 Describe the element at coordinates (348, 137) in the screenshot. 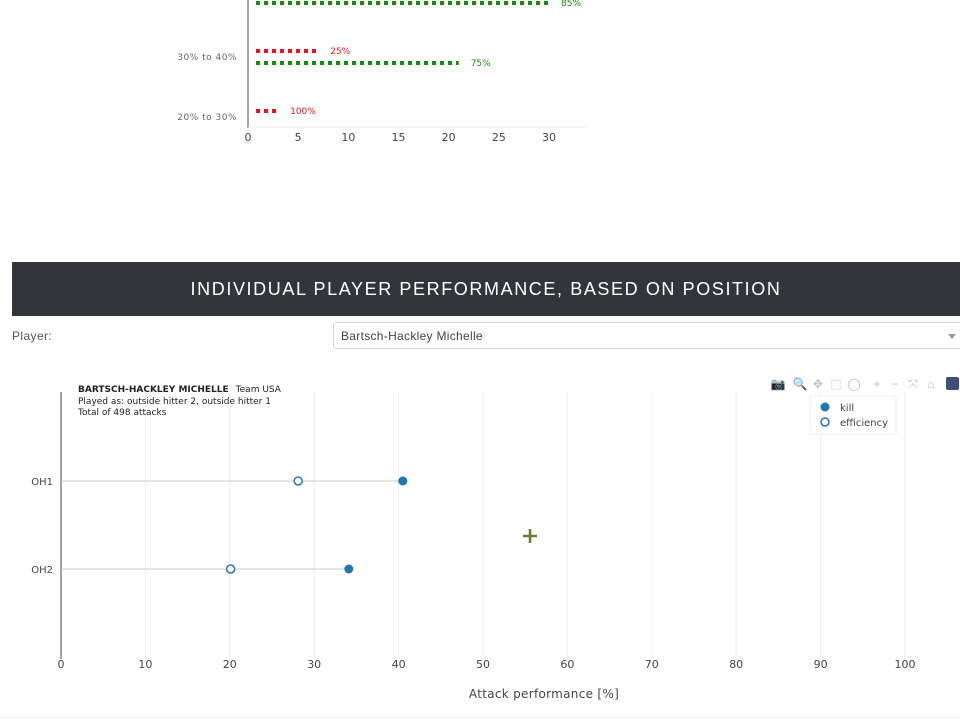

I see `top-x-tick-label: 10` at that location.